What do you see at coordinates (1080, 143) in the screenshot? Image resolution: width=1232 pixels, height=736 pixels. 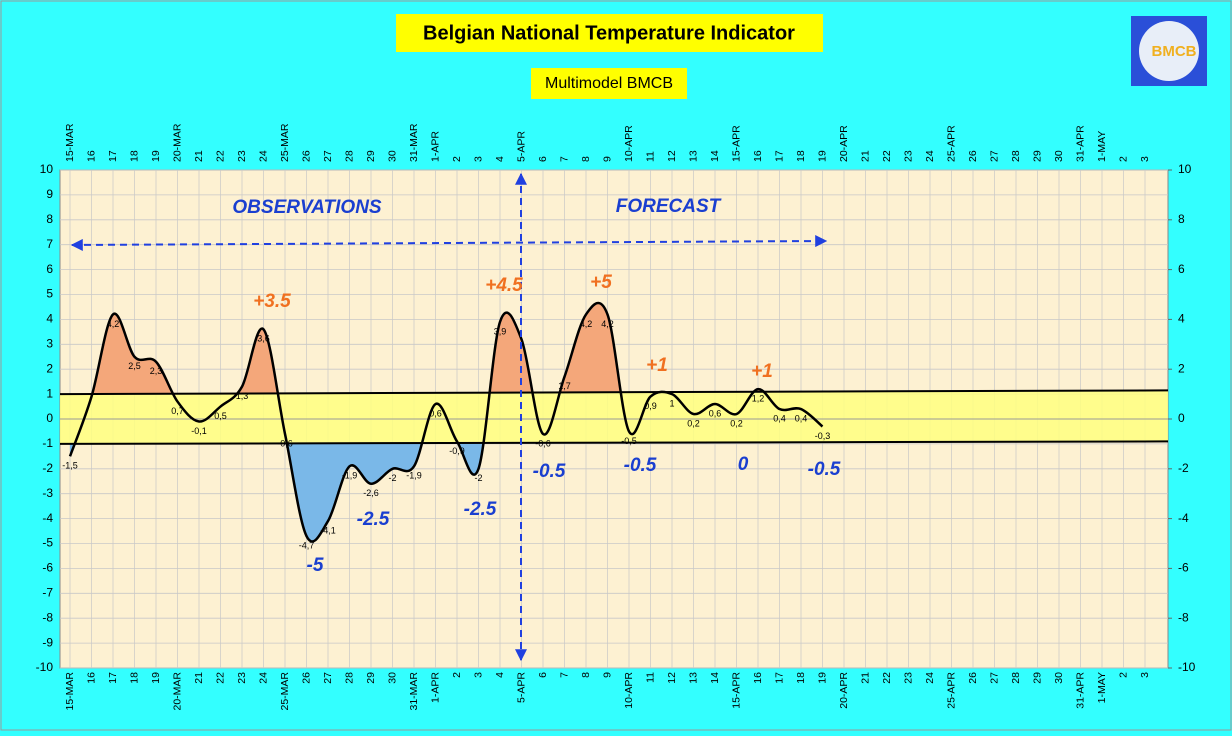 I see `x-tick-label-top: 31-APR` at bounding box center [1080, 143].